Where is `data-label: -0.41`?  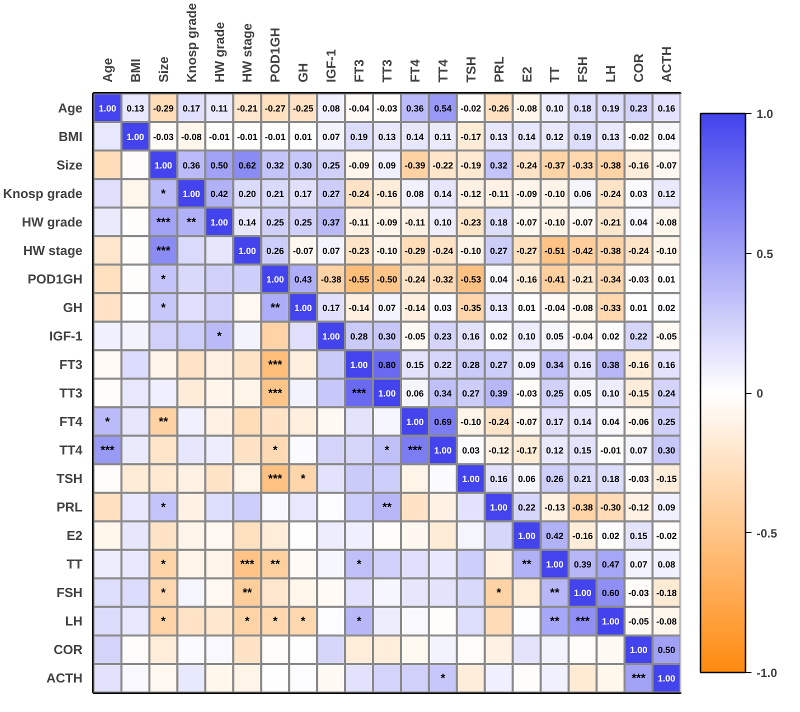
data-label: -0.41 is located at coordinates (554, 279).